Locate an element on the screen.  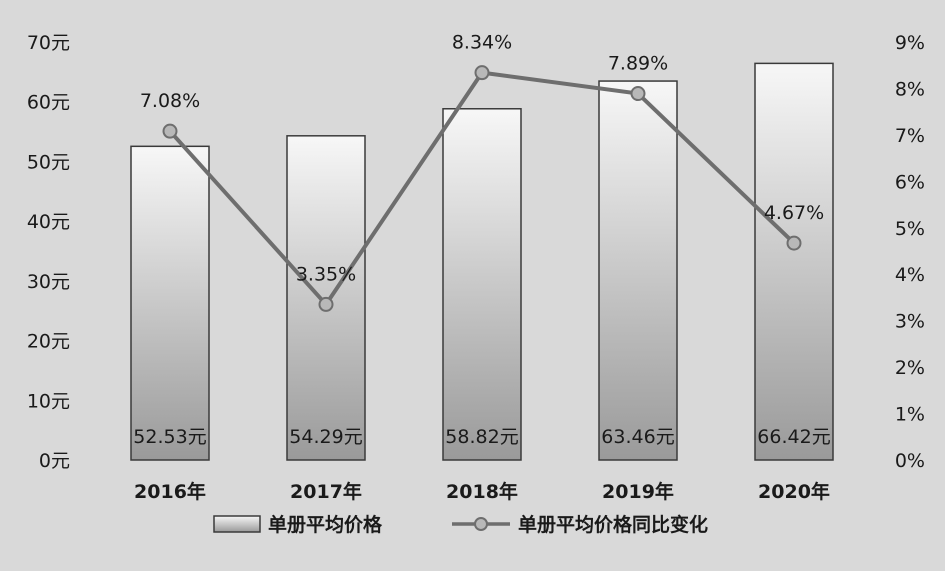
left-axis-tick-label: 70元 is located at coordinates (48, 43).